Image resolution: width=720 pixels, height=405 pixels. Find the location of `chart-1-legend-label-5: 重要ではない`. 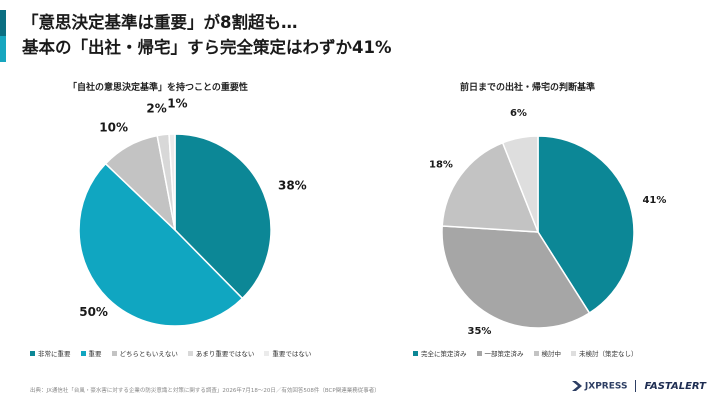

chart-1-legend-label-5: 重要ではない is located at coordinates (292, 354).